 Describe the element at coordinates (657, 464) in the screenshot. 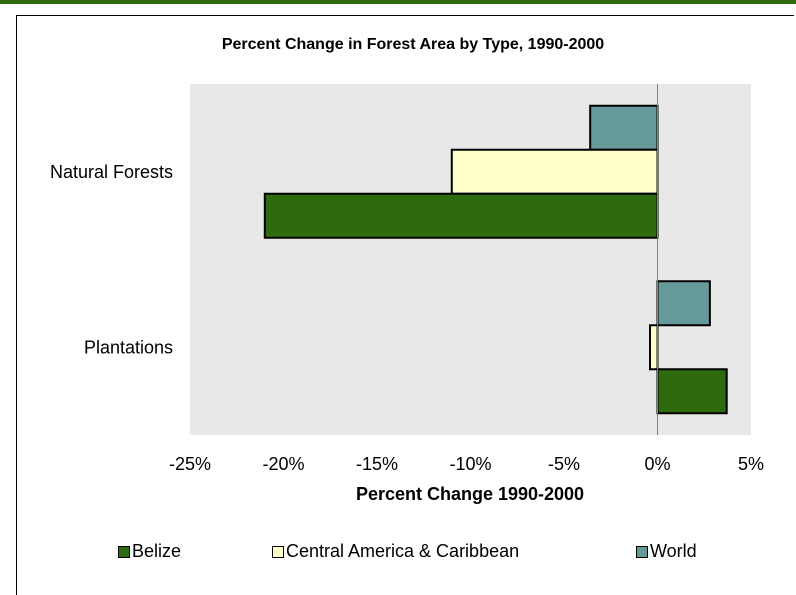

I see `x-tick-label: 0%` at that location.